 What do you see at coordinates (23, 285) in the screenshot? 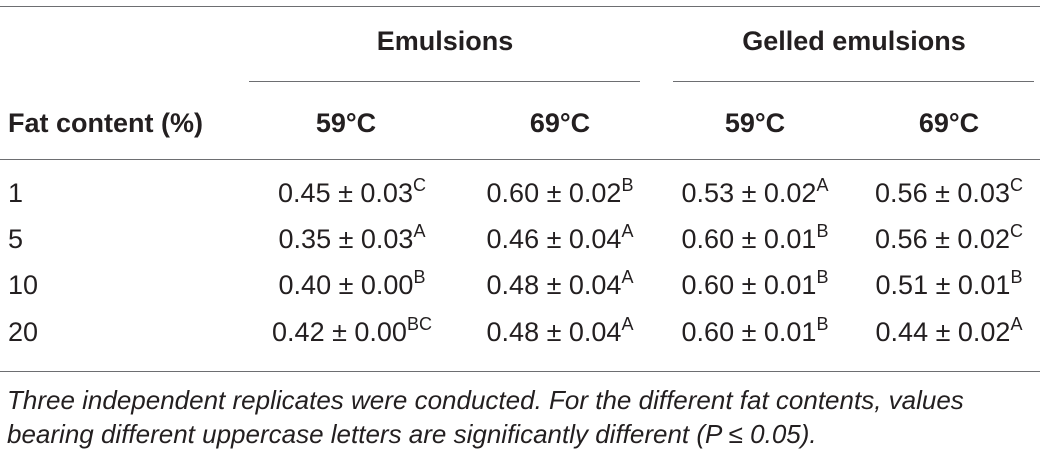
I see `row-fat-content: 10` at bounding box center [23, 285].